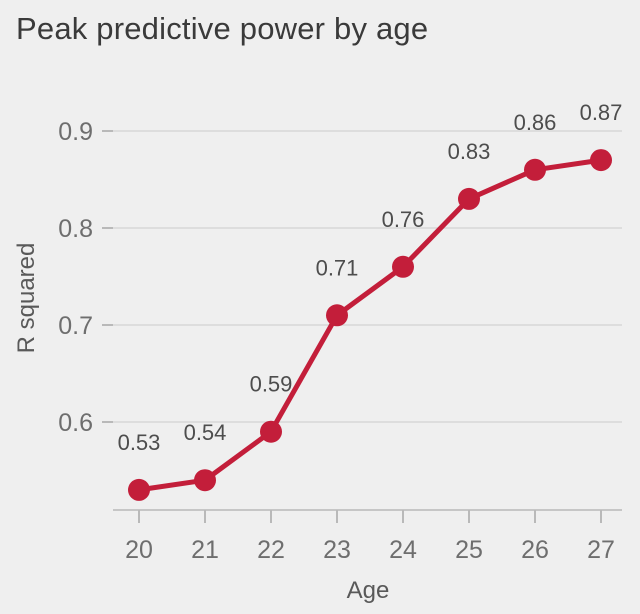 The width and height of the screenshot is (640, 614). What do you see at coordinates (75, 423) in the screenshot?
I see `y-tick-label: 0.6` at bounding box center [75, 423].